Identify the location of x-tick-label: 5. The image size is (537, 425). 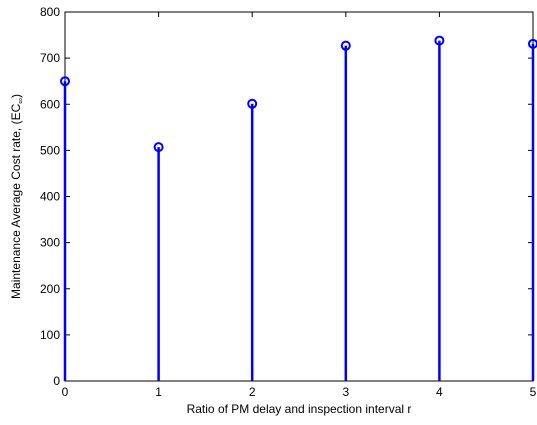
(533, 392).